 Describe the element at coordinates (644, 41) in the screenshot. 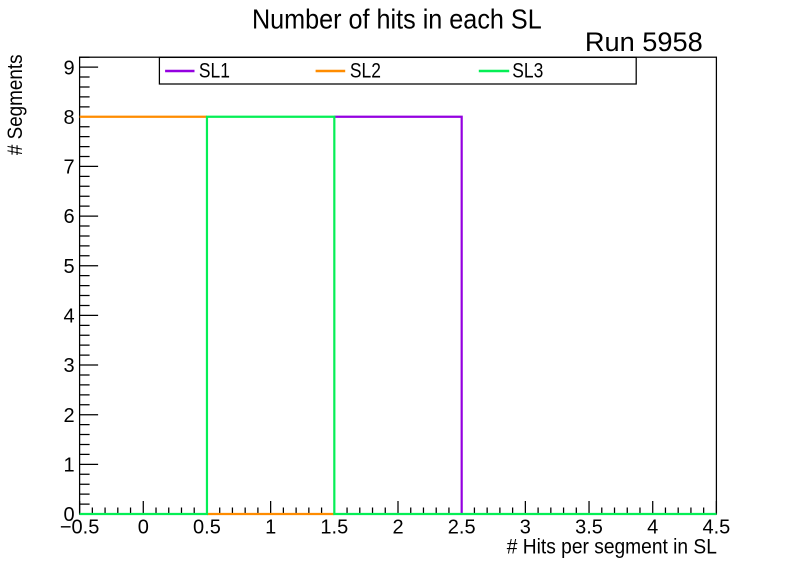

I see `svg-text: Run 5958` at that location.